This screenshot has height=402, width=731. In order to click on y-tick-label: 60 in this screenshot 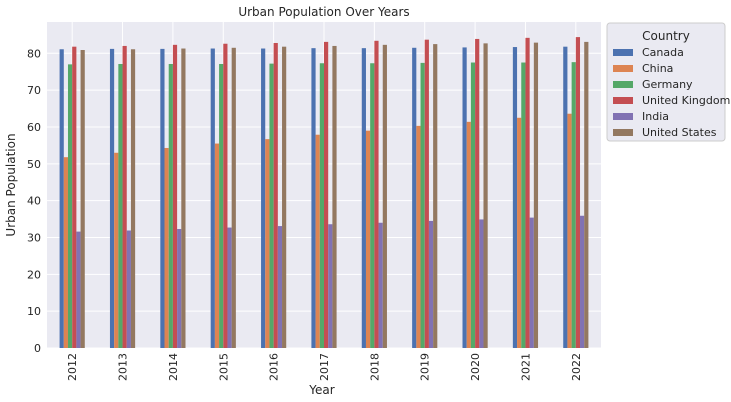, I will do `click(34, 127)`.